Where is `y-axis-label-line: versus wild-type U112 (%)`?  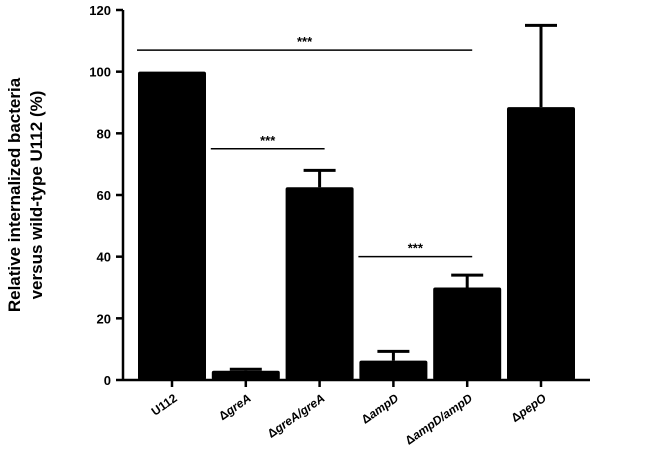
y-axis-label-line: versus wild-type U112 (%) is located at coordinates (36, 195).